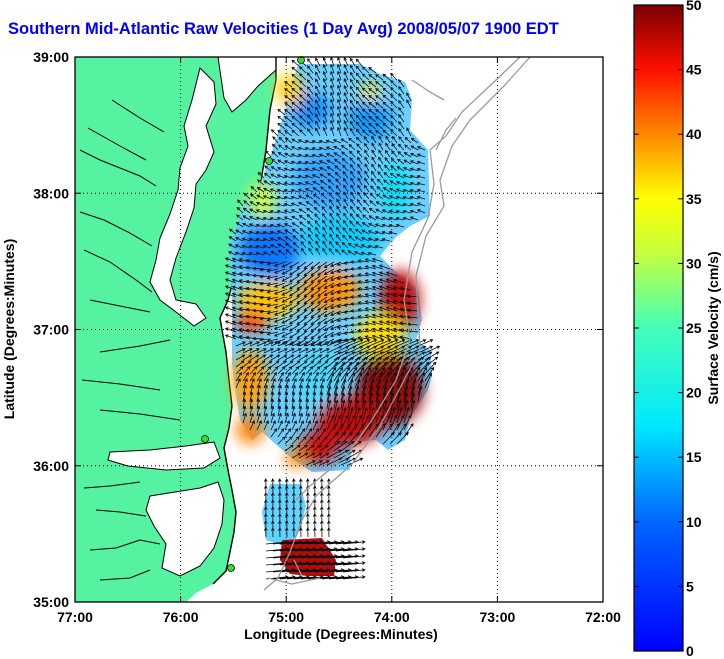 This screenshot has height=659, width=724. Describe the element at coordinates (603, 617) in the screenshot. I see `x-tick-label: 72:00` at that location.